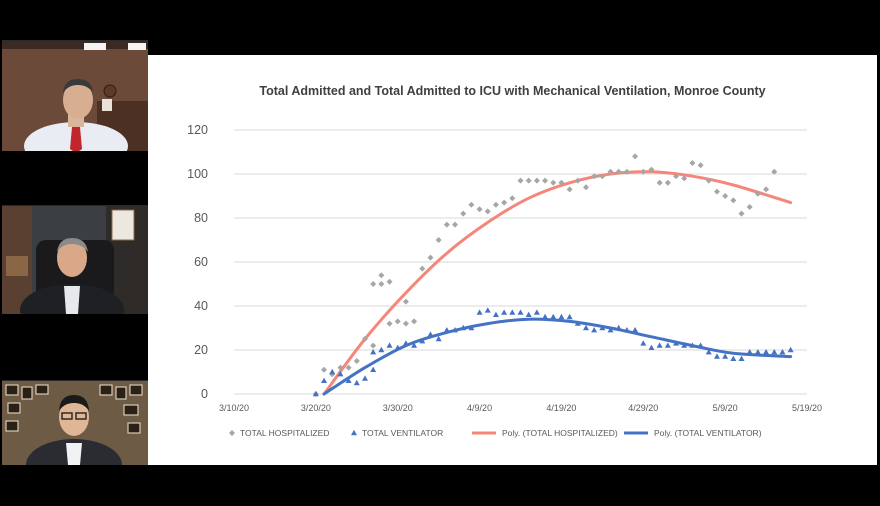  I want to click on x-tick-label: 3/30/20, so click(398, 408).